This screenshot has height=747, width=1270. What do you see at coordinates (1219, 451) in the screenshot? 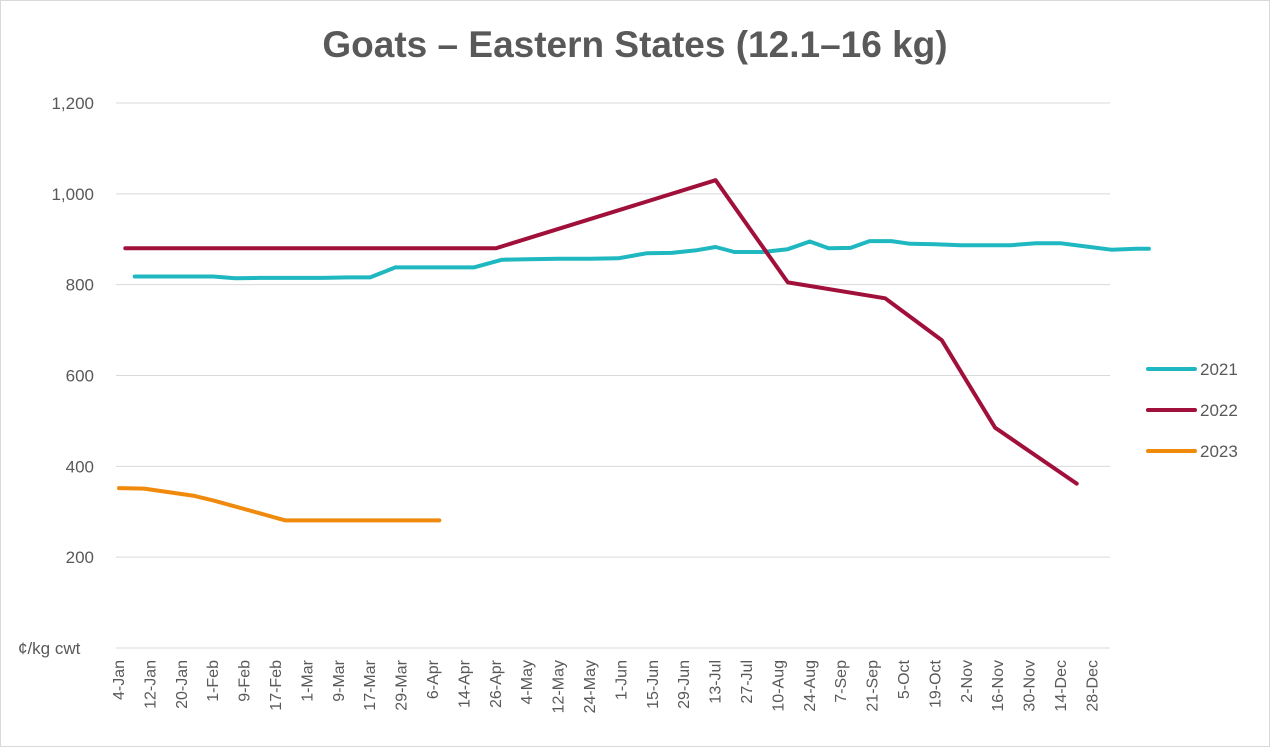
I see `legend-label-2023: 2023` at bounding box center [1219, 451].